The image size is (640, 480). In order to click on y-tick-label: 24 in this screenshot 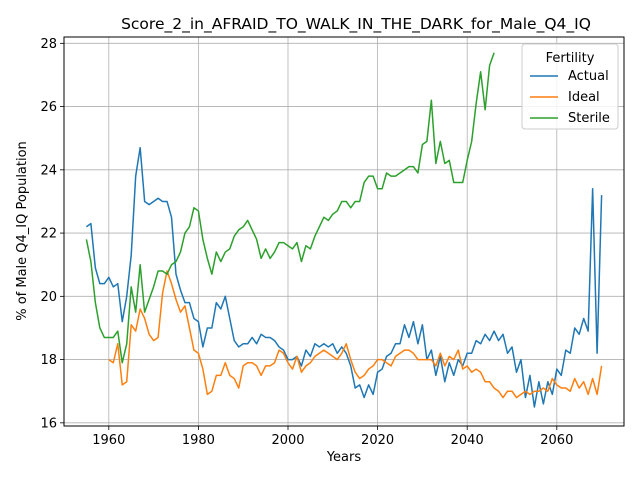, I will do `click(48, 170)`.